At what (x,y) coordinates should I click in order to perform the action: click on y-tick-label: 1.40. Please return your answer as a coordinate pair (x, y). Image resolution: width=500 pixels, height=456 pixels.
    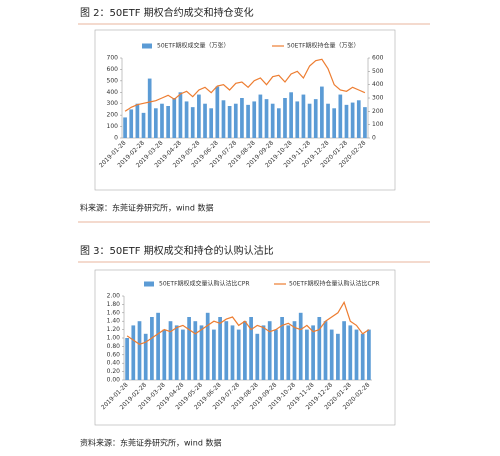
    Looking at the image, I should click on (114, 321).